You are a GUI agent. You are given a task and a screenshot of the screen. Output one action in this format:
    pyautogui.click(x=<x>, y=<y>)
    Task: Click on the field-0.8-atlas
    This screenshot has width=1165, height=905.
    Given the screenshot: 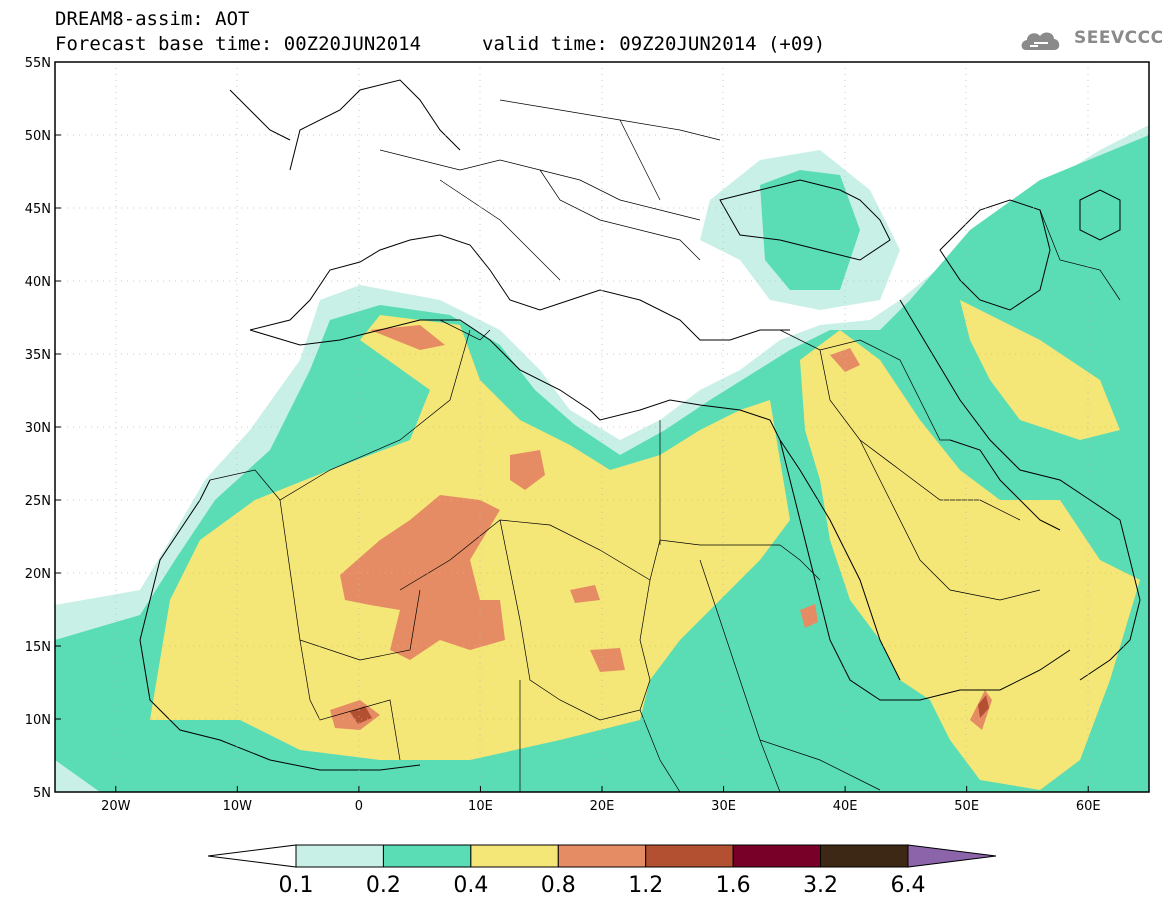 What is the action you would take?
    pyautogui.click(x=407, y=337)
    